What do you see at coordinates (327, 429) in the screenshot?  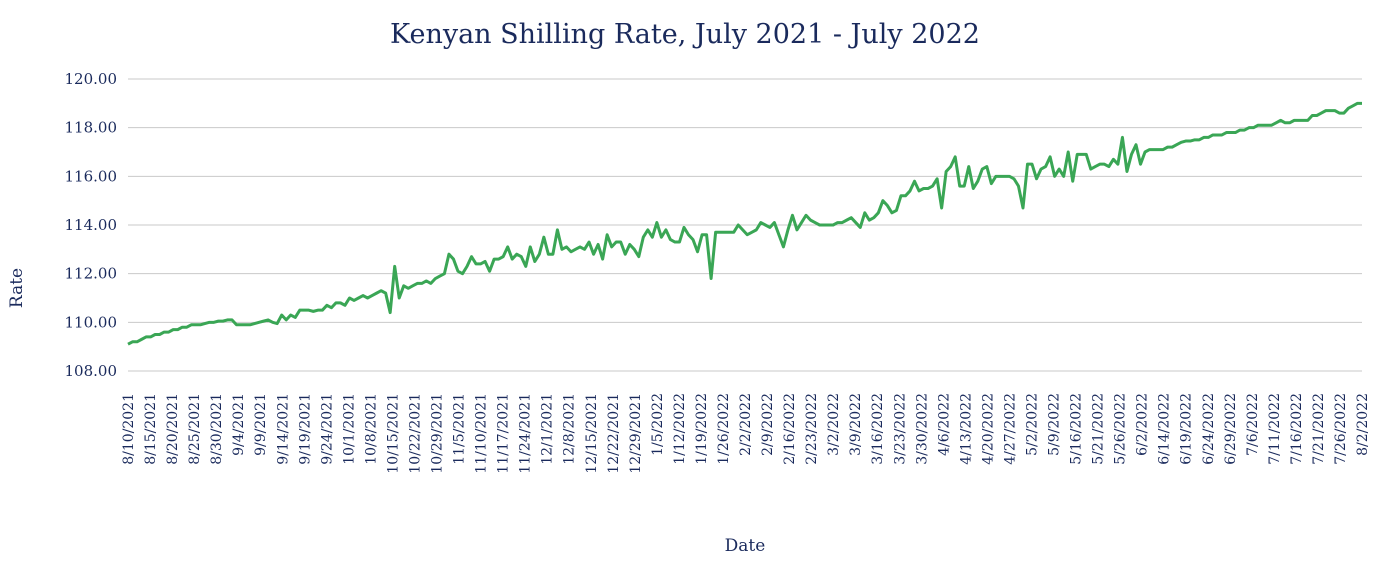 I see `x-tick-label: 9/24/2021` at bounding box center [327, 429].